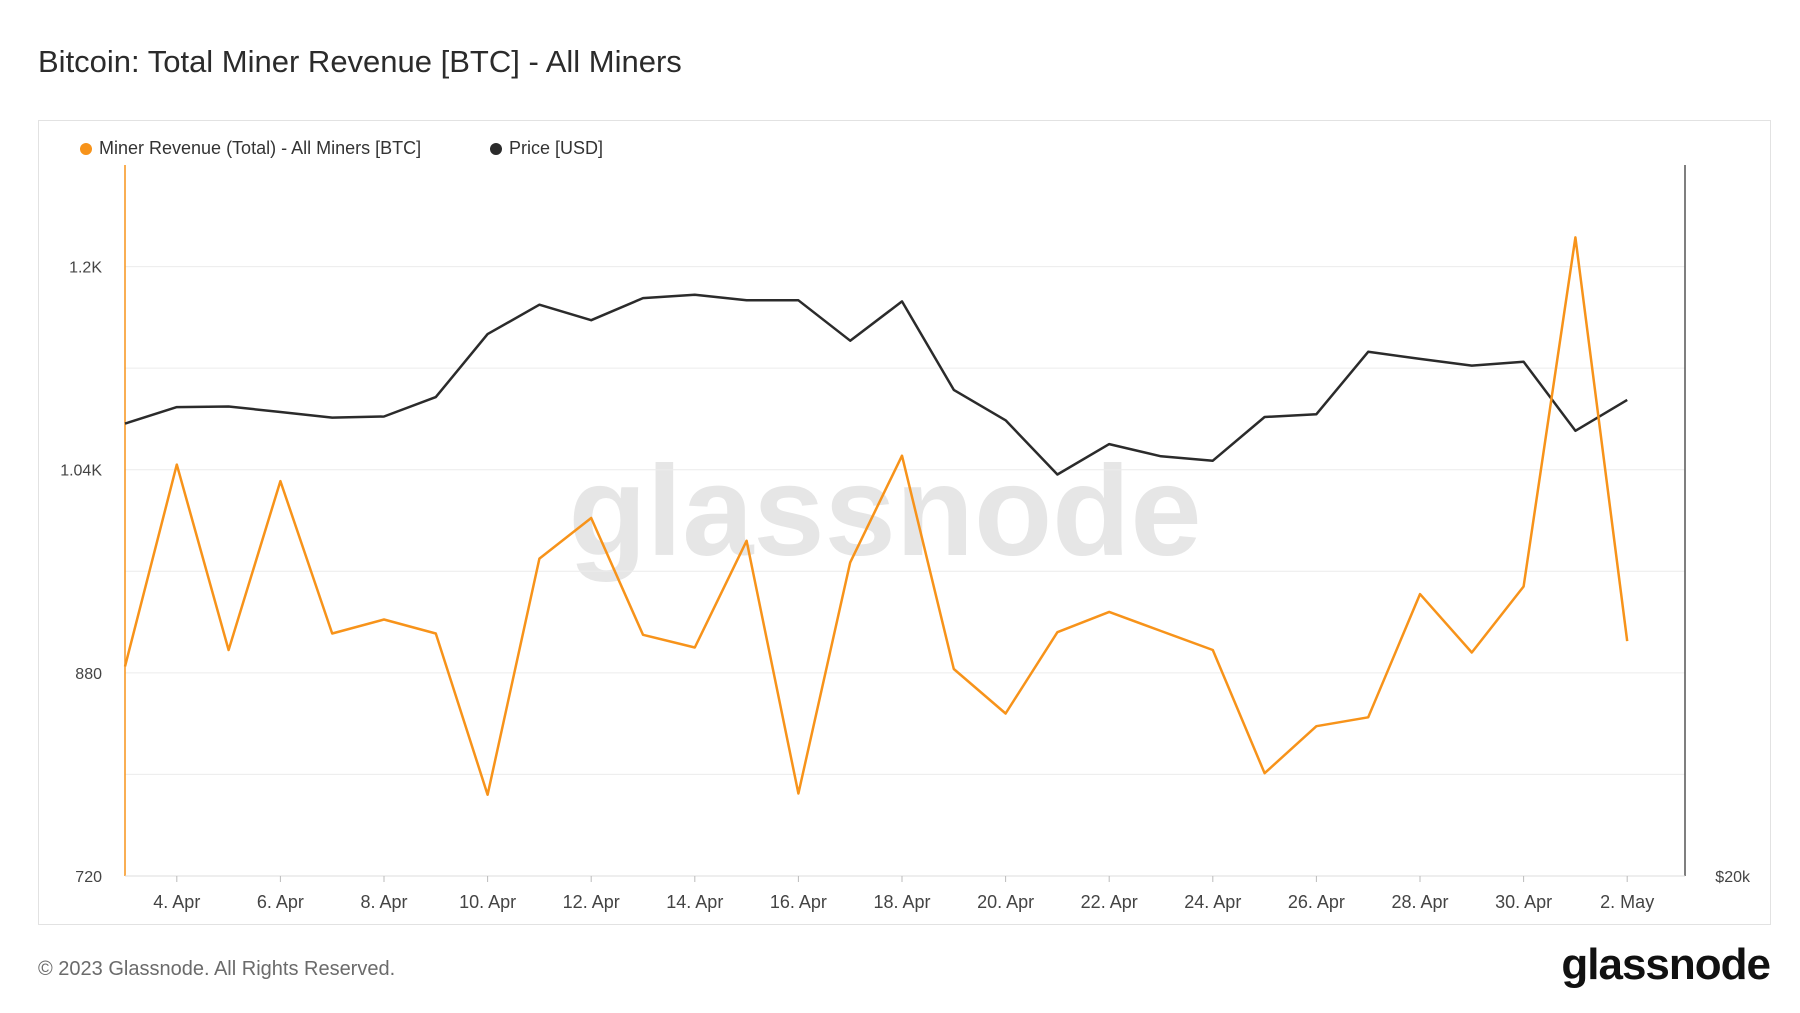 This screenshot has width=1800, height=1013. What do you see at coordinates (1523, 902) in the screenshot?
I see `x-tick-label: 30. Apr` at bounding box center [1523, 902].